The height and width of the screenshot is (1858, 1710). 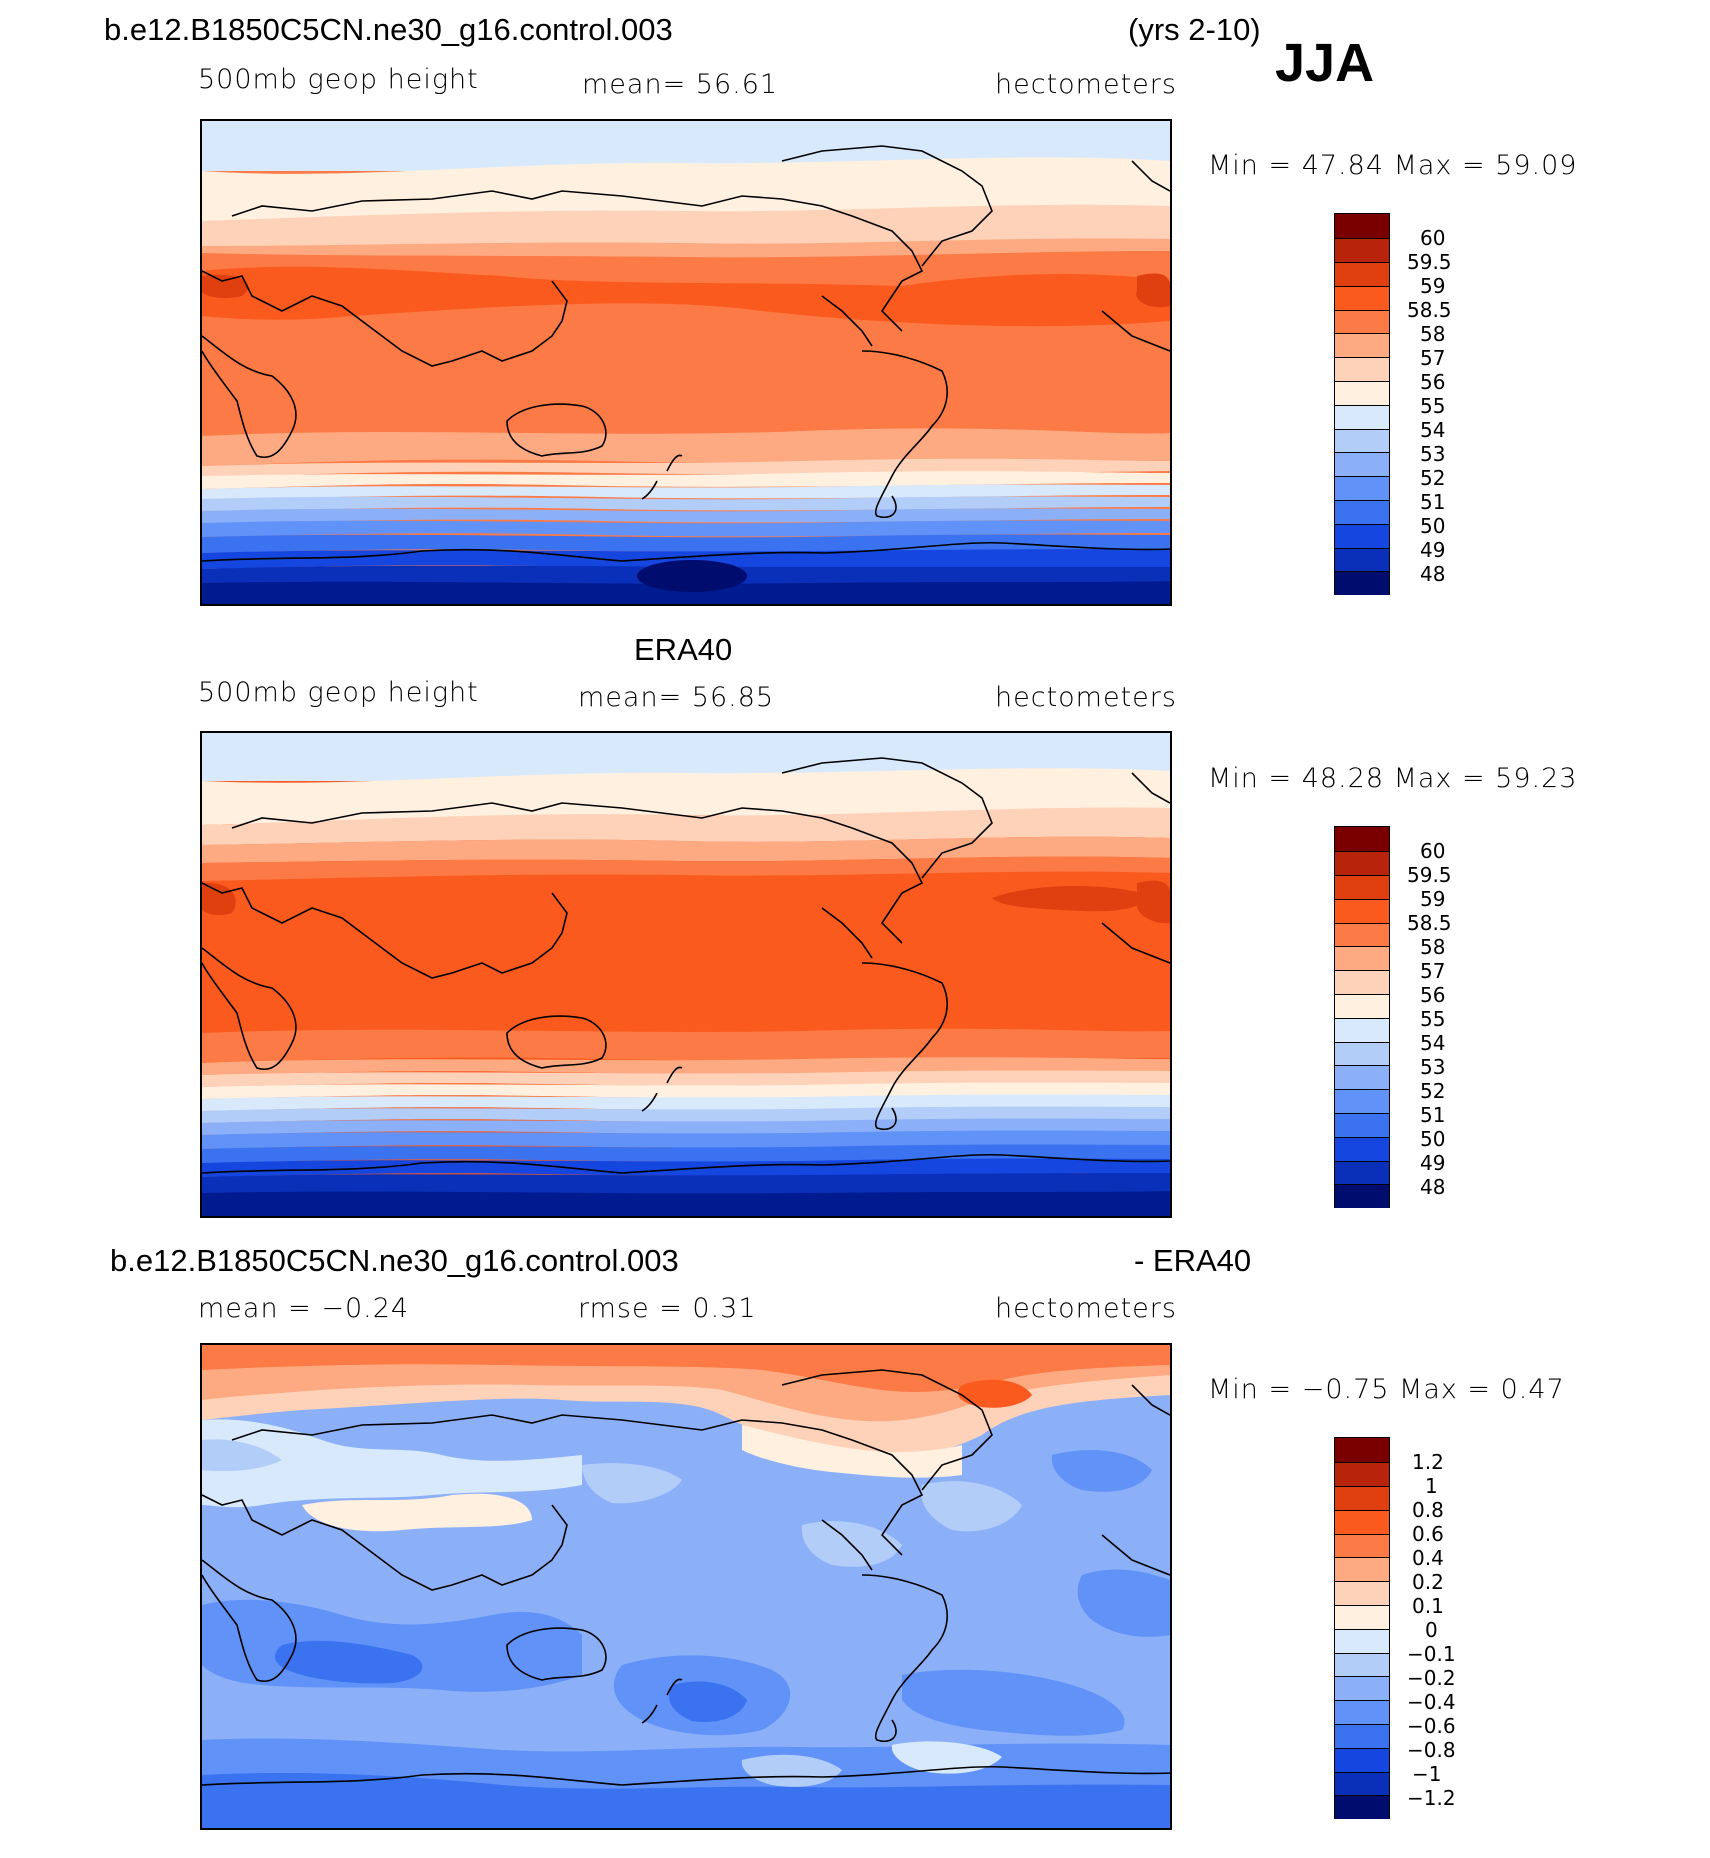 What do you see at coordinates (1431, 1678) in the screenshot?
I see `colorbar-label: −0.2` at bounding box center [1431, 1678].